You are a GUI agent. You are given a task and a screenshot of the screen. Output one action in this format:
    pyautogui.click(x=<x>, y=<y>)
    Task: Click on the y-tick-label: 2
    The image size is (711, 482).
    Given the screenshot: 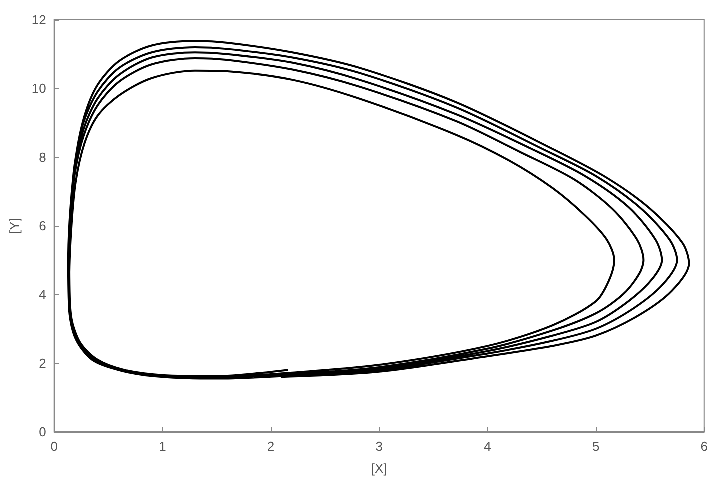 What is the action you would take?
    pyautogui.click(x=42, y=363)
    